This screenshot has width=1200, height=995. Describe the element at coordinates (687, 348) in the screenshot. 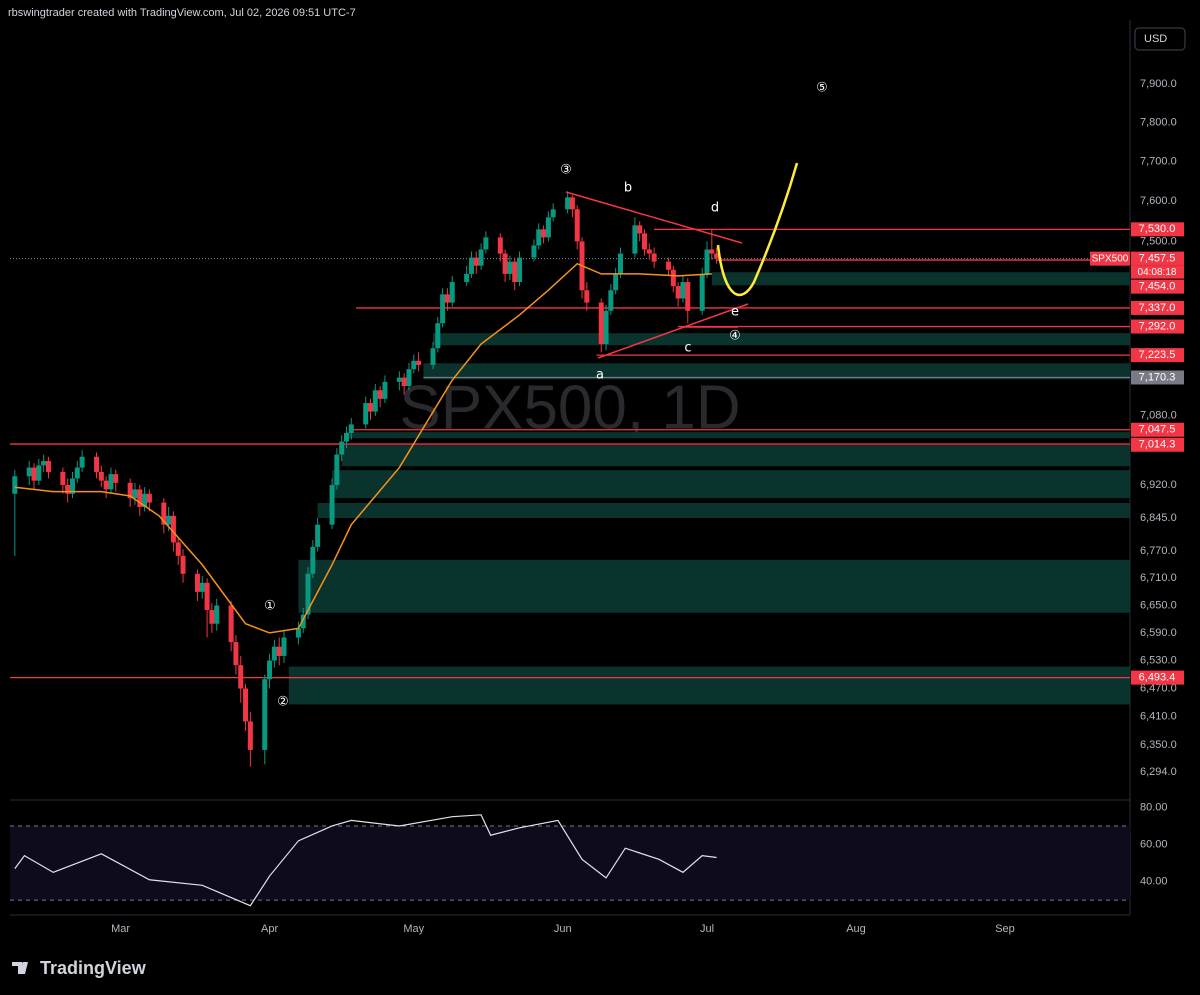

I see `wave-label: c` at that location.